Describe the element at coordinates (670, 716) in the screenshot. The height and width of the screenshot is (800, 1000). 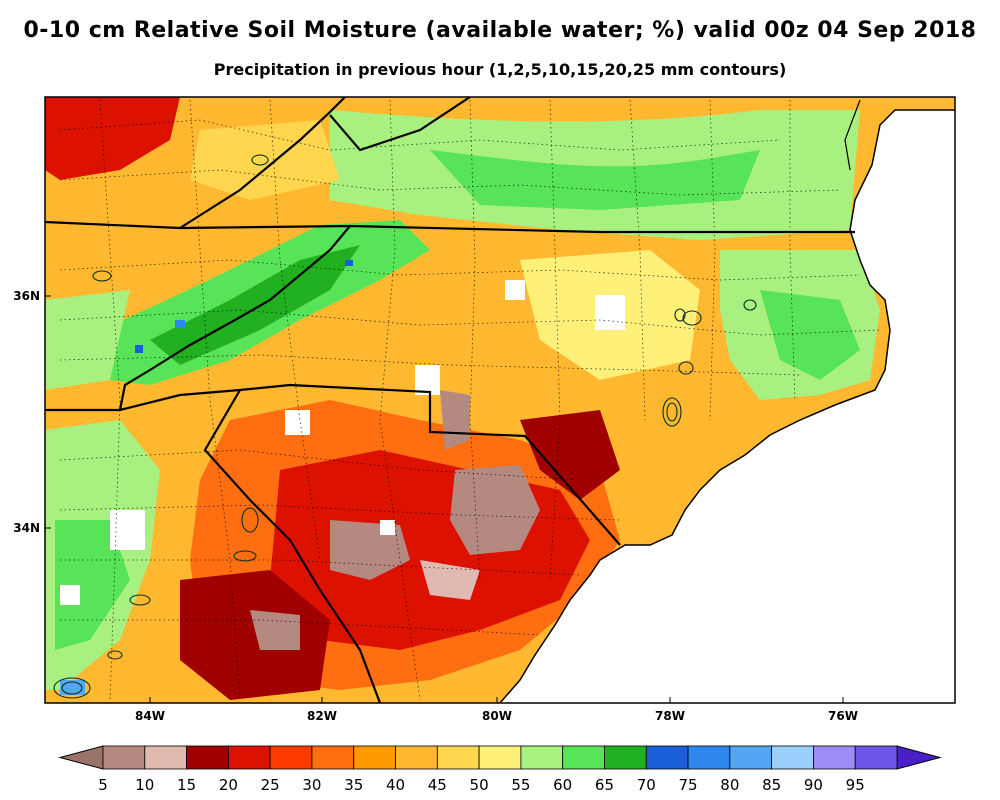
I see `lon-tick-label: 78W` at that location.